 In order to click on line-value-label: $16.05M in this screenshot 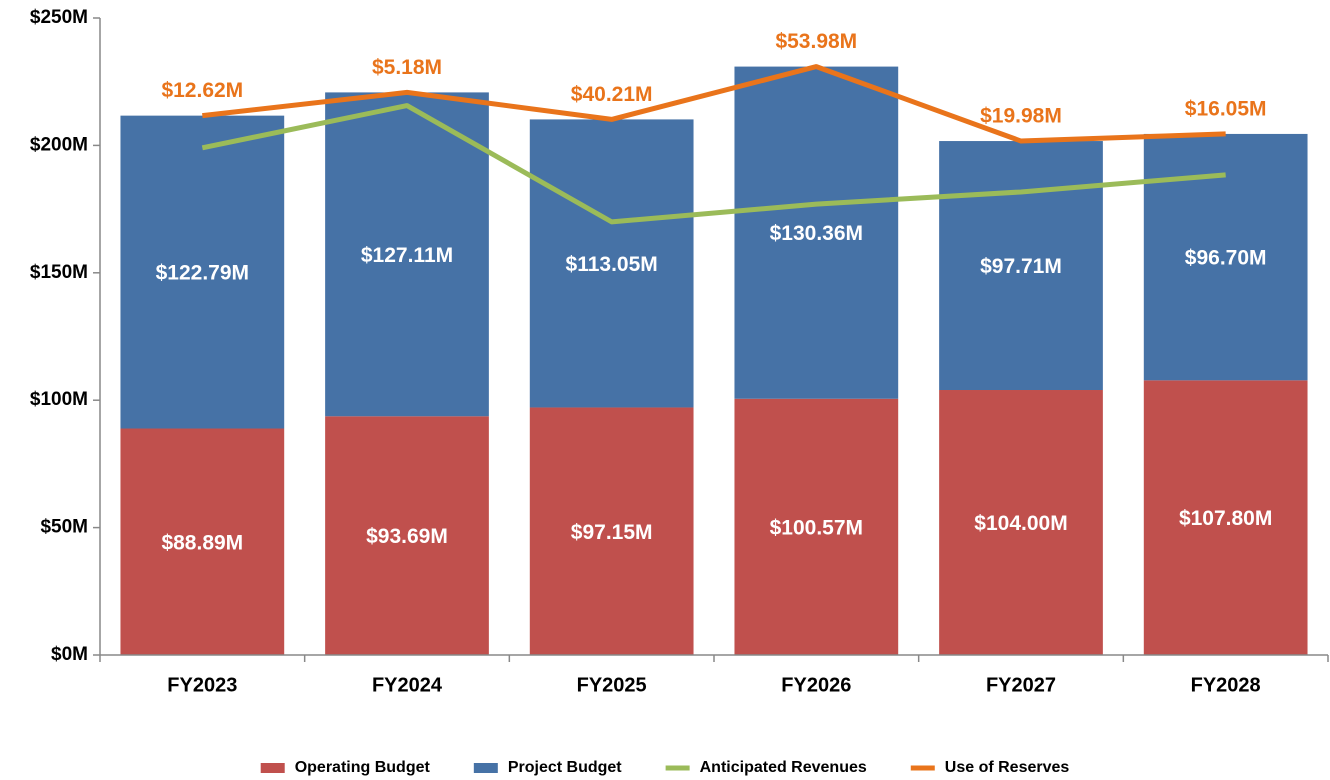, I will do `click(1226, 108)`.